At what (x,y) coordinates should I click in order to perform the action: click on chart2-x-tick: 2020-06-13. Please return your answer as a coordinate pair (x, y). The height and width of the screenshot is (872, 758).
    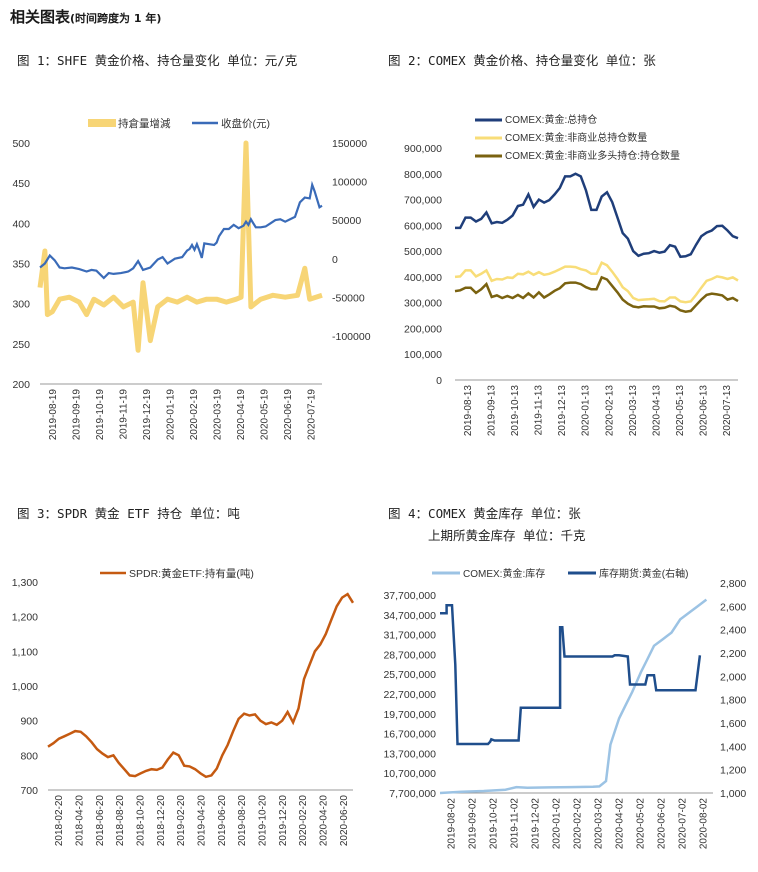
    Looking at the image, I should click on (704, 411).